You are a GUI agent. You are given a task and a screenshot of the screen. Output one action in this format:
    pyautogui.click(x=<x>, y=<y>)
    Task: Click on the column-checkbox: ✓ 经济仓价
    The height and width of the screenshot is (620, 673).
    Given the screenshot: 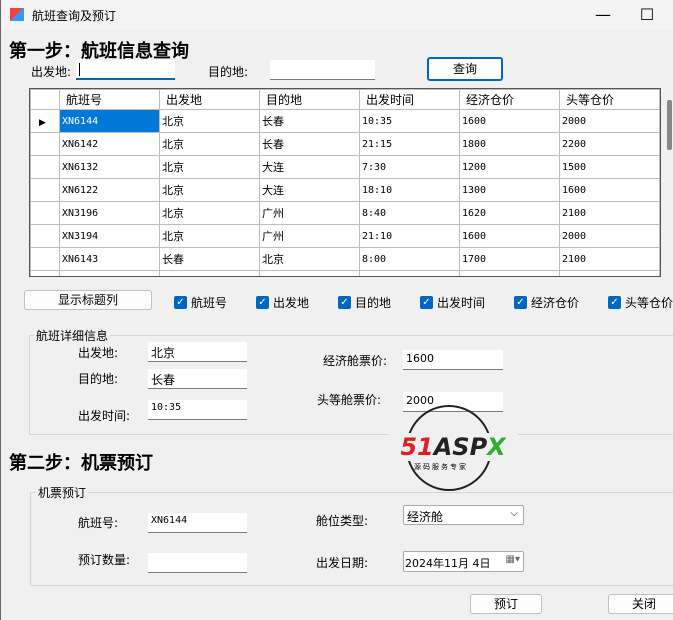 What is the action you would take?
    pyautogui.click(x=546, y=302)
    